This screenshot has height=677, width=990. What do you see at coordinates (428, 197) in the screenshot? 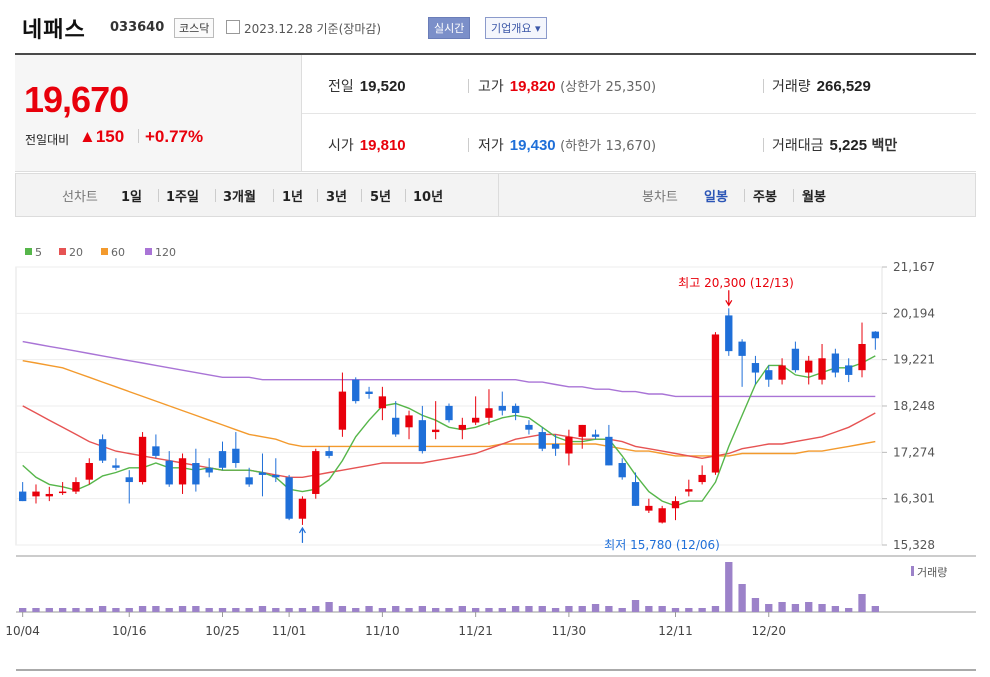
I see `tab-10y: 10년` at bounding box center [428, 197].